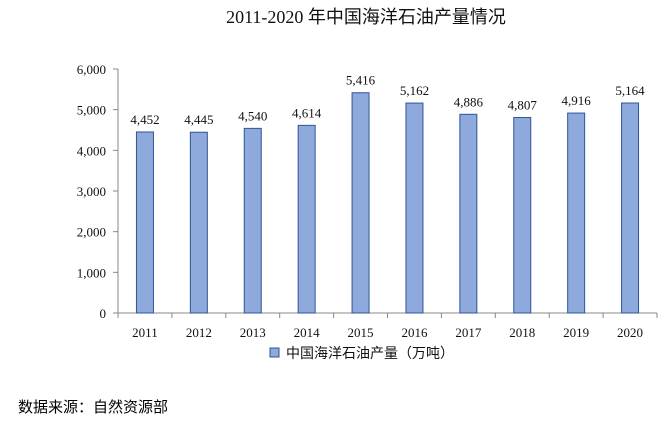 Image resolution: width=669 pixels, height=428 pixels. Describe the element at coordinates (576, 213) in the screenshot. I see `bar-2019` at that location.